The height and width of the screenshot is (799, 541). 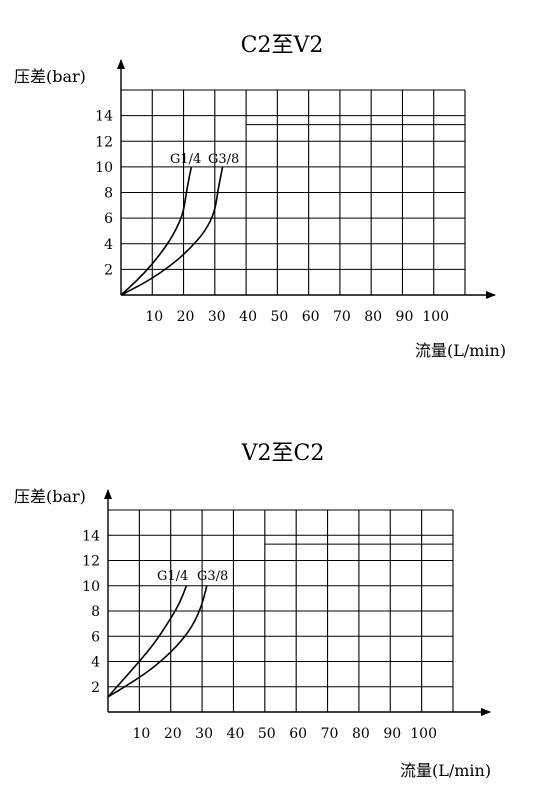 What do you see at coordinates (282, 45) in the screenshot?
I see `chart-title: C2至V2` at bounding box center [282, 45].